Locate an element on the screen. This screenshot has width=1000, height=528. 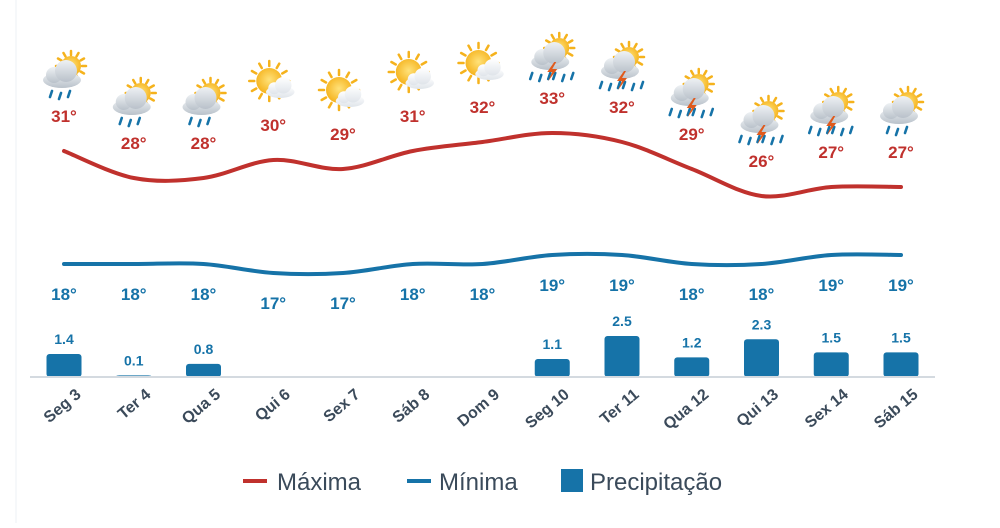
x-tick-label: Qui 6 is located at coordinates (273, 405).